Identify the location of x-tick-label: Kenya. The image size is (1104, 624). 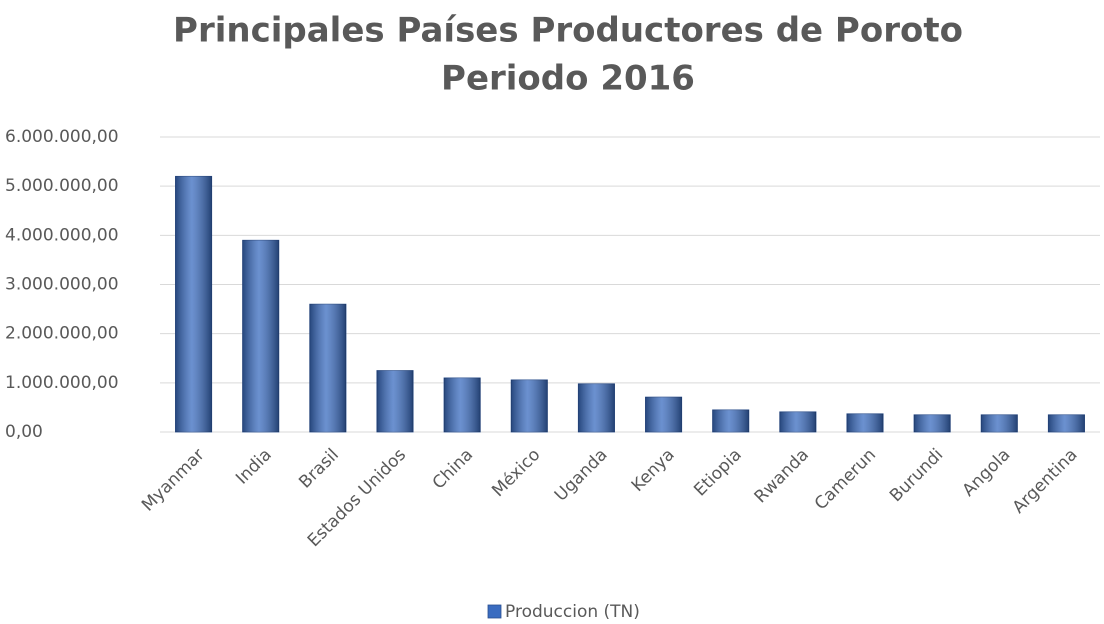
(653, 470).